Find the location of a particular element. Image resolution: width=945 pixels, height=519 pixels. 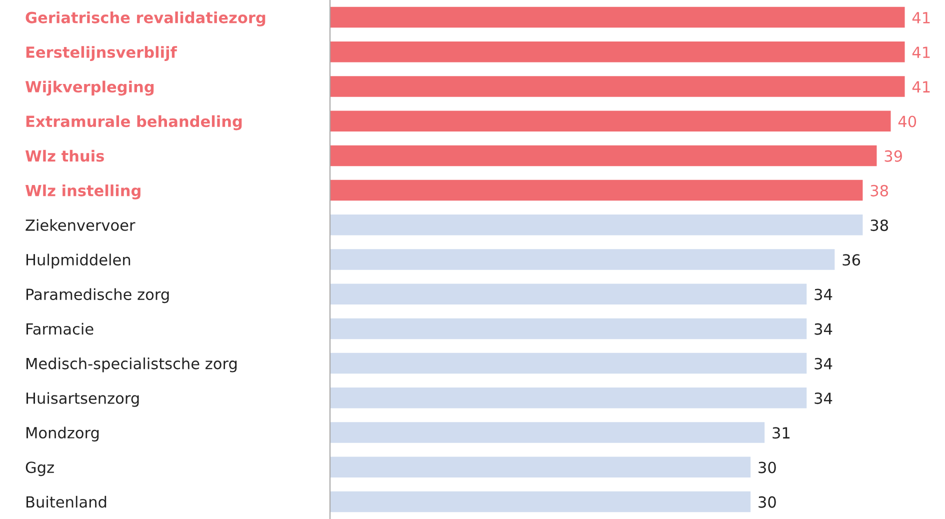

y-tick-label: Wlz thuis is located at coordinates (64, 156).